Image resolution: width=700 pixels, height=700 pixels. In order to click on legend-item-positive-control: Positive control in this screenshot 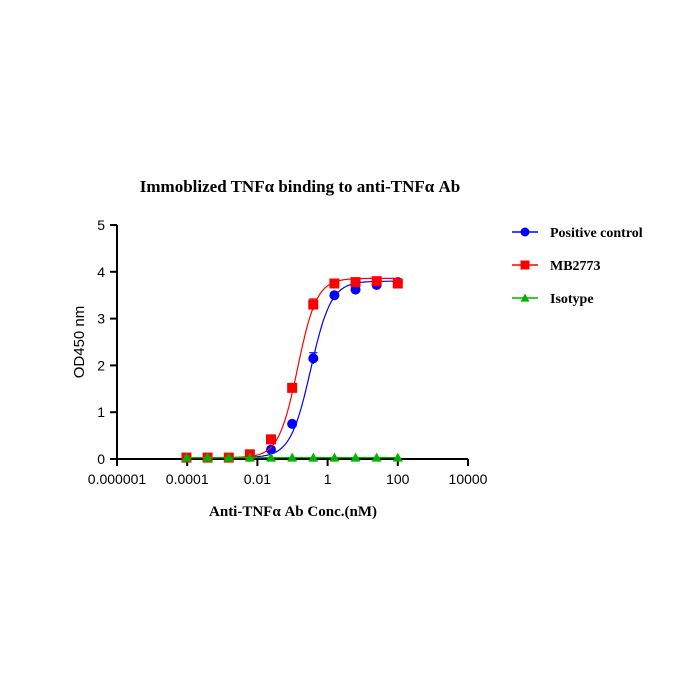, I will do `click(577, 233)`.